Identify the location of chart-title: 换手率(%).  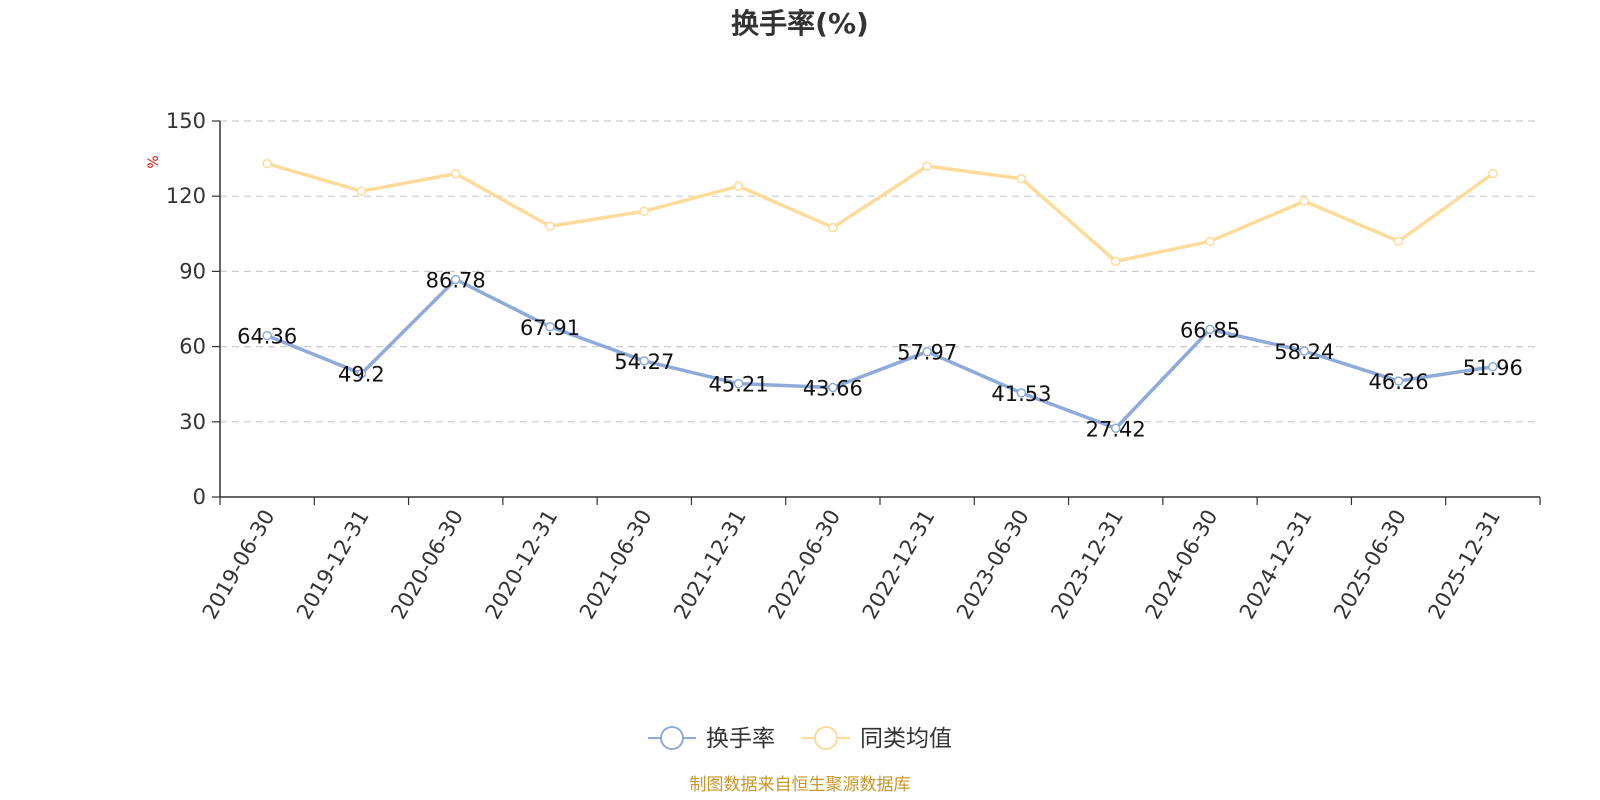
(800, 23).